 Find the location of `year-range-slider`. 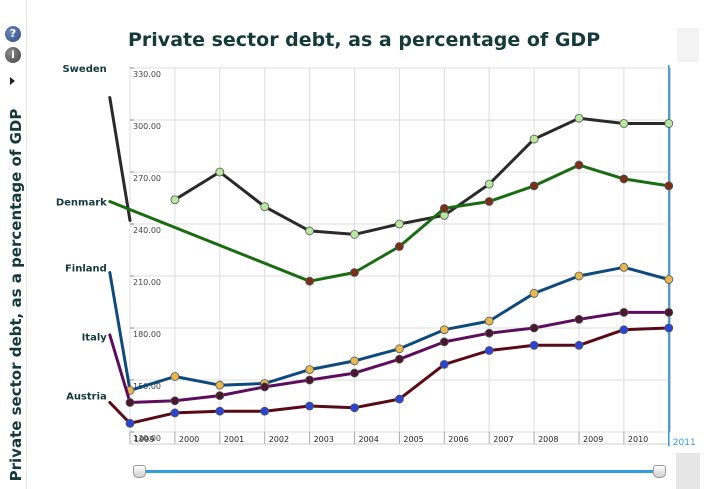

year-range-slider is located at coordinates (400, 471).